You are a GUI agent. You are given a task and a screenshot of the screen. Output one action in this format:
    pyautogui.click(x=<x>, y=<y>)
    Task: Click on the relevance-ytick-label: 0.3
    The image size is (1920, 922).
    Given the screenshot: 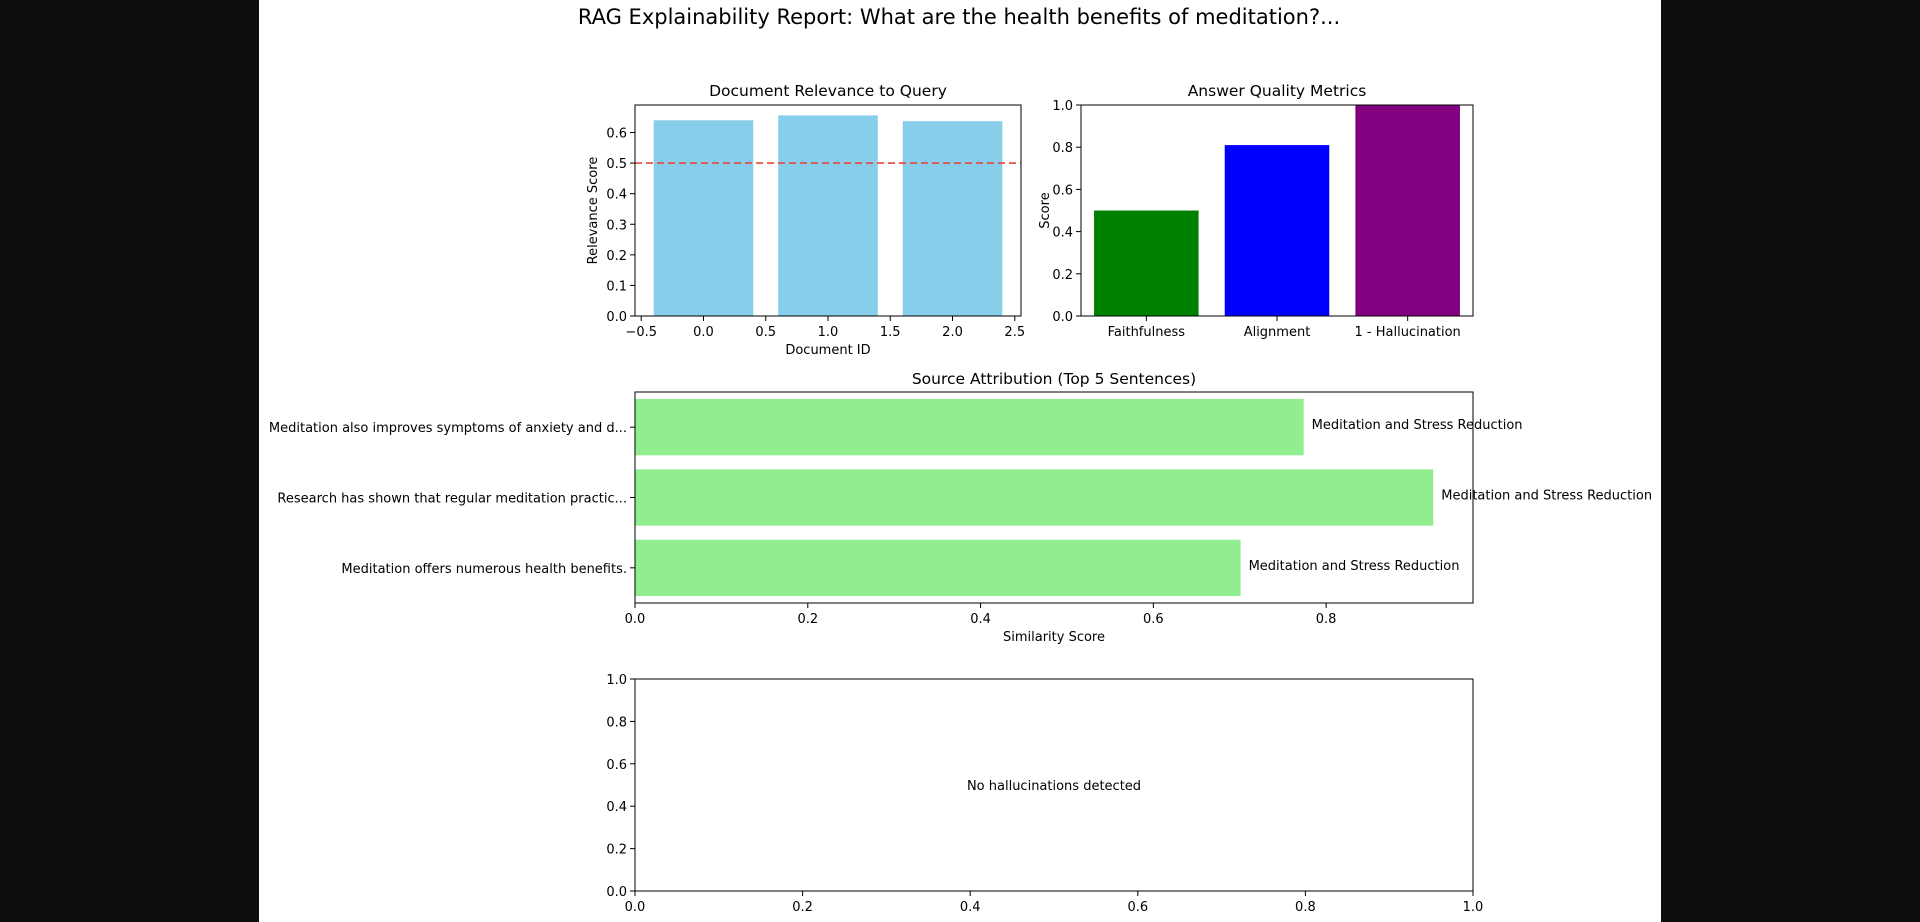 What is the action you would take?
    pyautogui.click(x=616, y=225)
    